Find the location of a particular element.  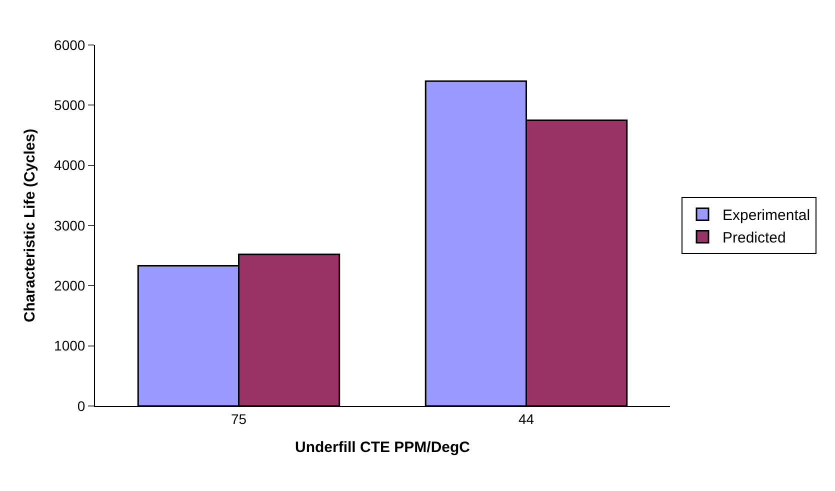

x-tick-label: 44 is located at coordinates (526, 418).